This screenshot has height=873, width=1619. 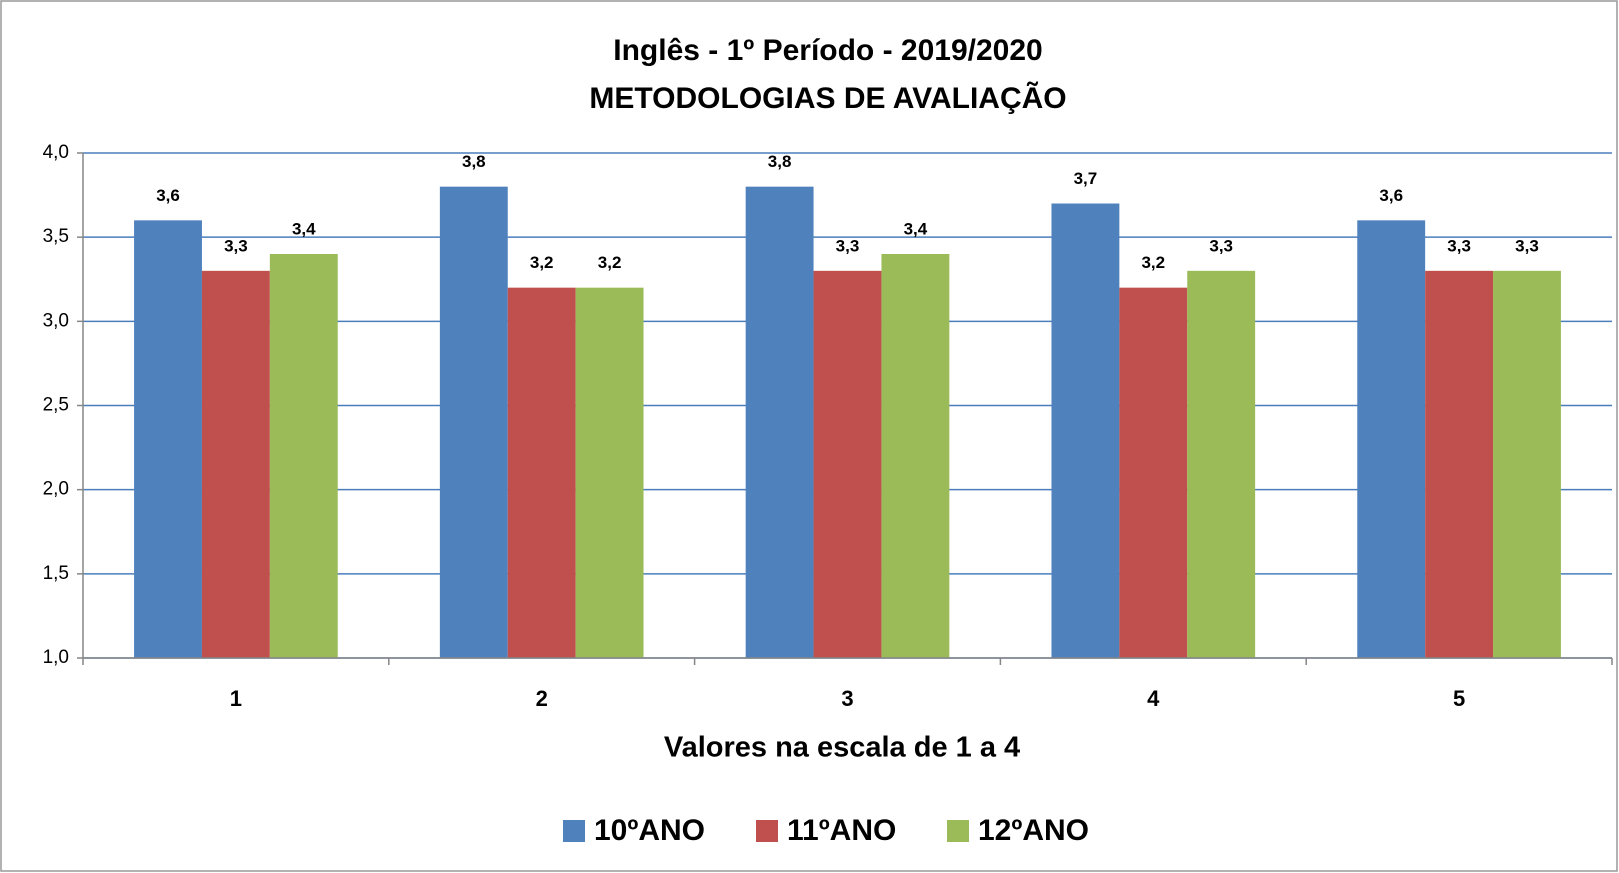 I want to click on x-tick-label: 2, so click(x=542, y=698).